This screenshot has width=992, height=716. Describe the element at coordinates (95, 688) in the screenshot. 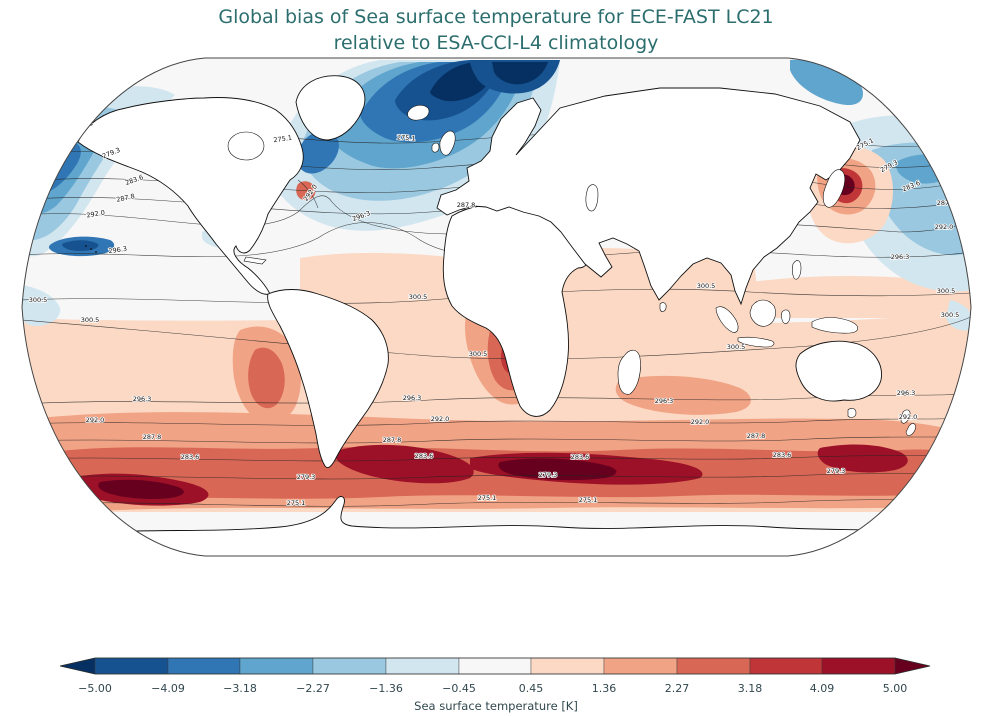

I see `colorbar-tick-label: −5.00` at that location.